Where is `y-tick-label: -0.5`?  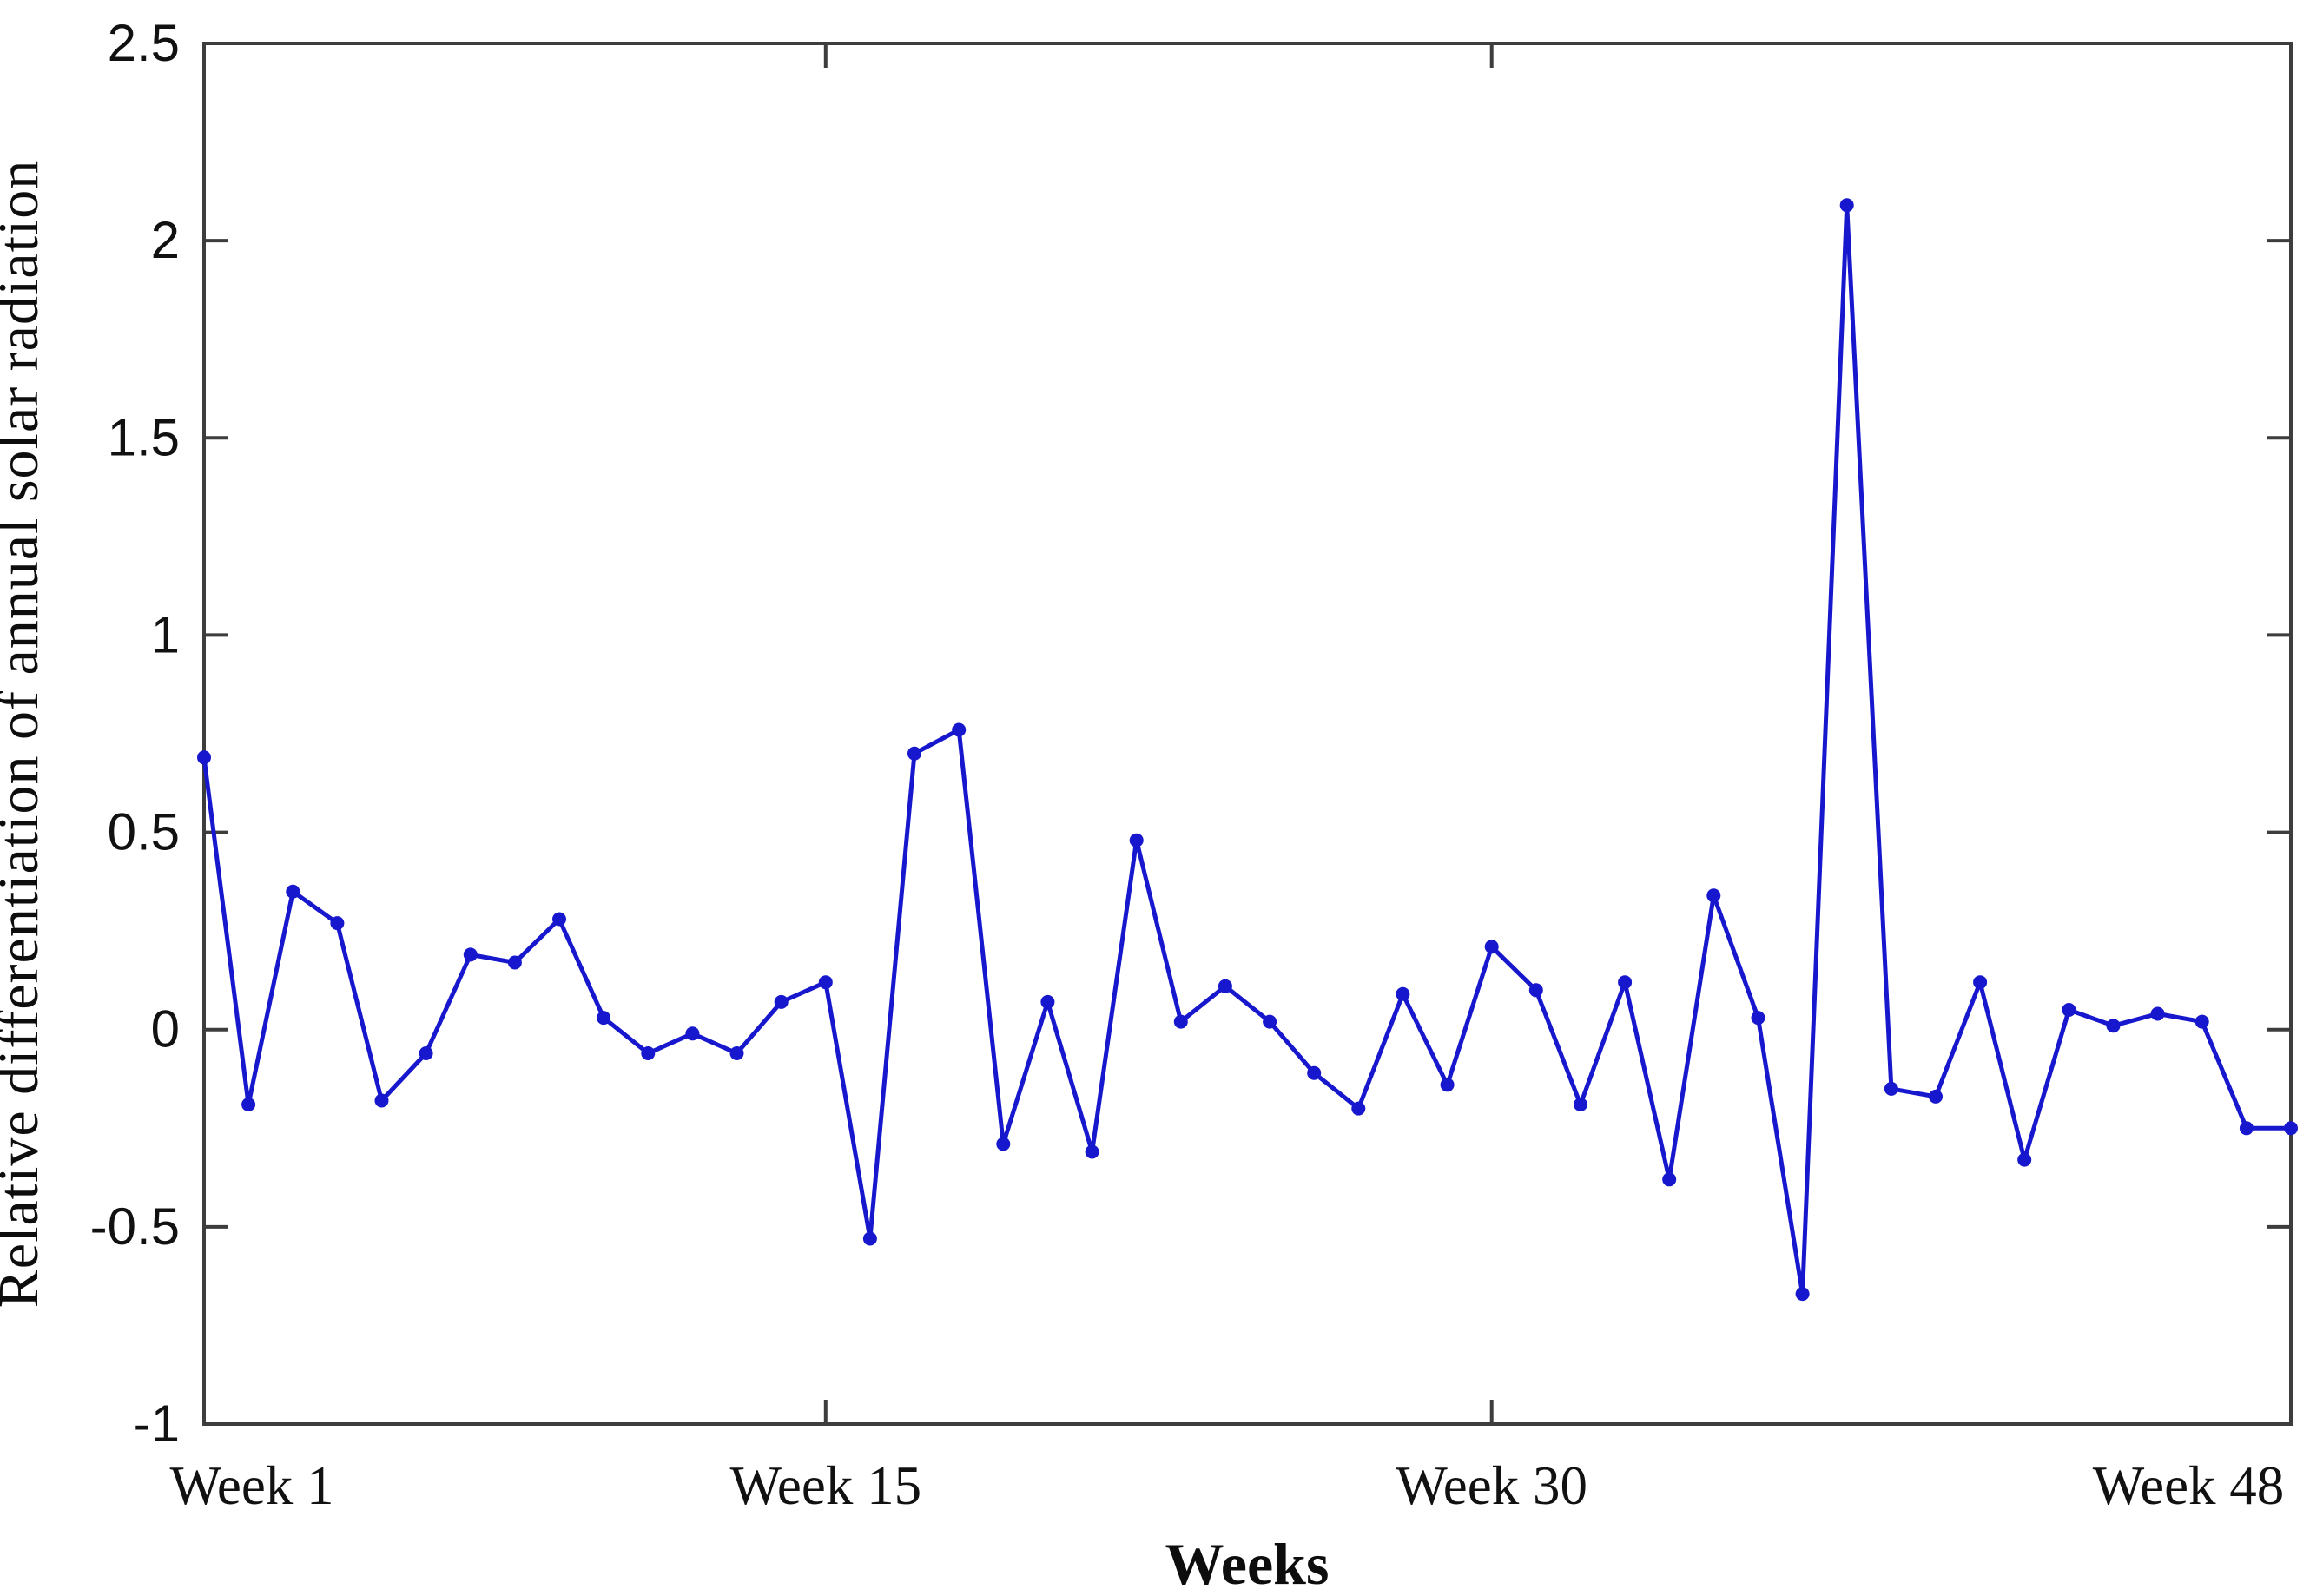 y-tick-label: -0.5 is located at coordinates (135, 1226).